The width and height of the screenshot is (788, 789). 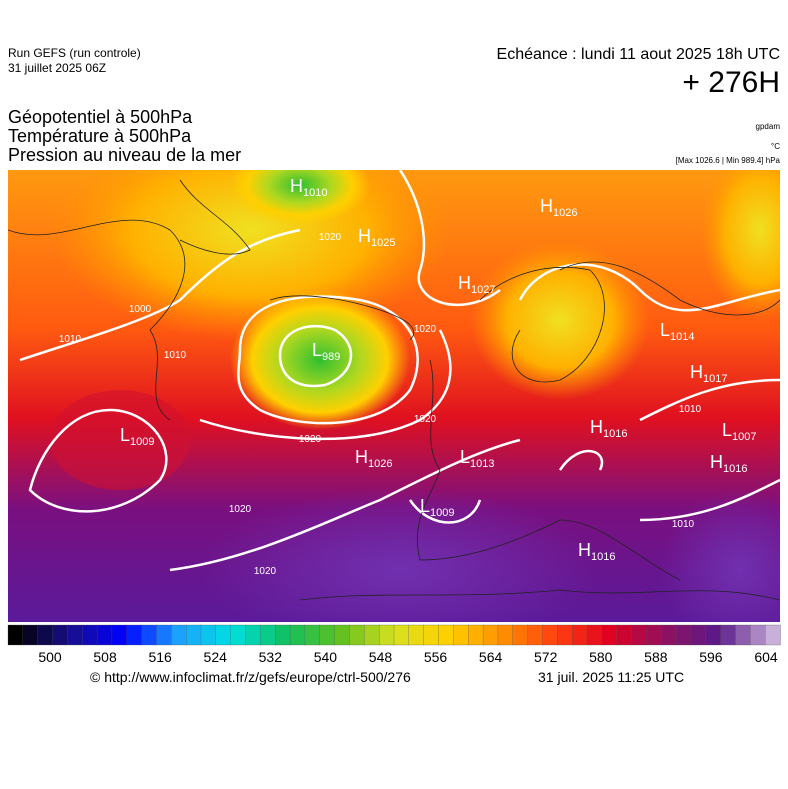 I want to click on center-value: 1026, so click(x=565, y=213).